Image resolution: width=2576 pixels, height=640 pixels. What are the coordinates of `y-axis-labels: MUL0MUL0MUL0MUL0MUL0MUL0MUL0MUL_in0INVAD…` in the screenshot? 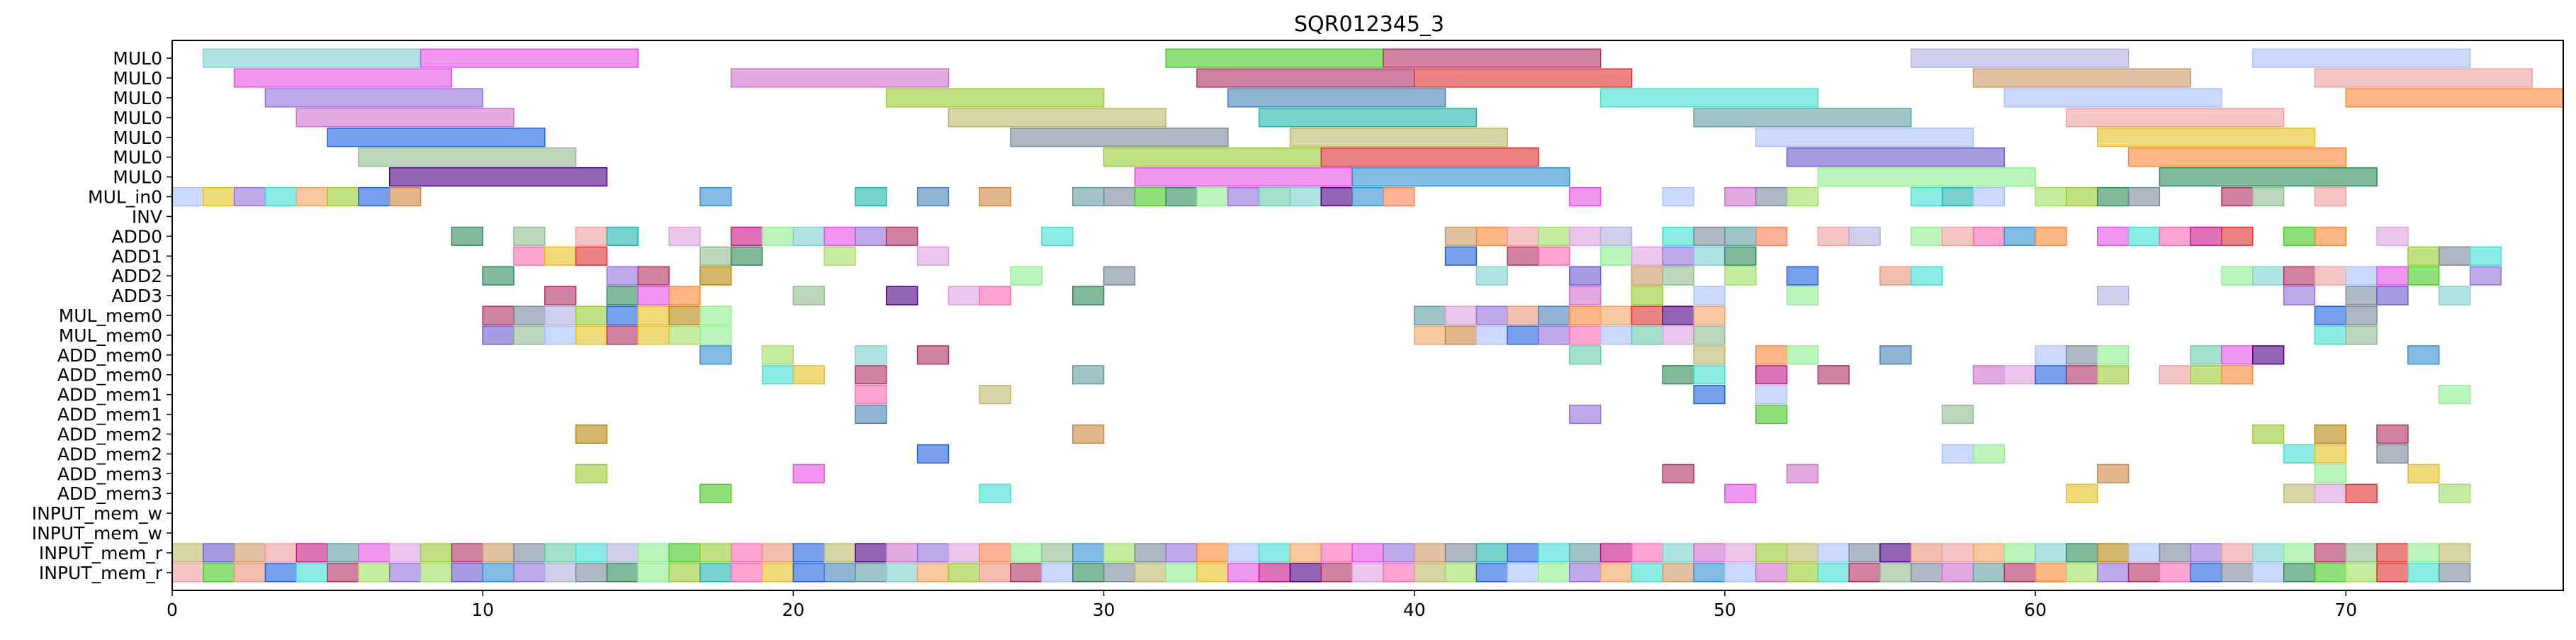 It's located at (102, 315).